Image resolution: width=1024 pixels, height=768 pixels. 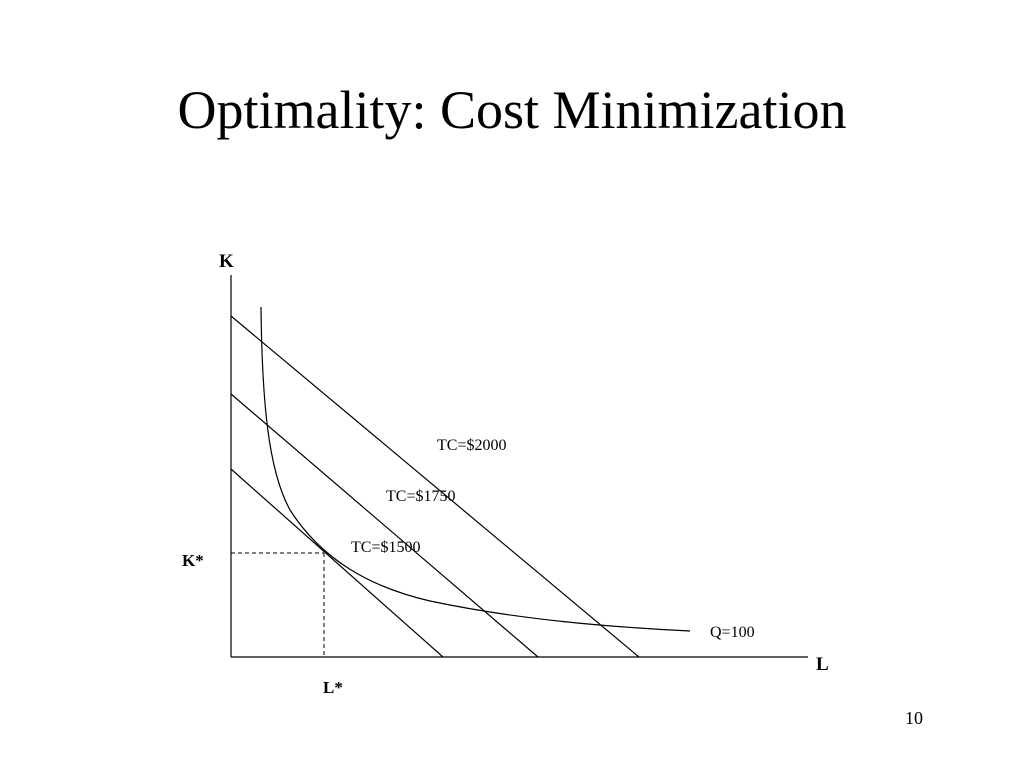 What do you see at coordinates (226, 261) in the screenshot?
I see `y-axis-label: K` at bounding box center [226, 261].